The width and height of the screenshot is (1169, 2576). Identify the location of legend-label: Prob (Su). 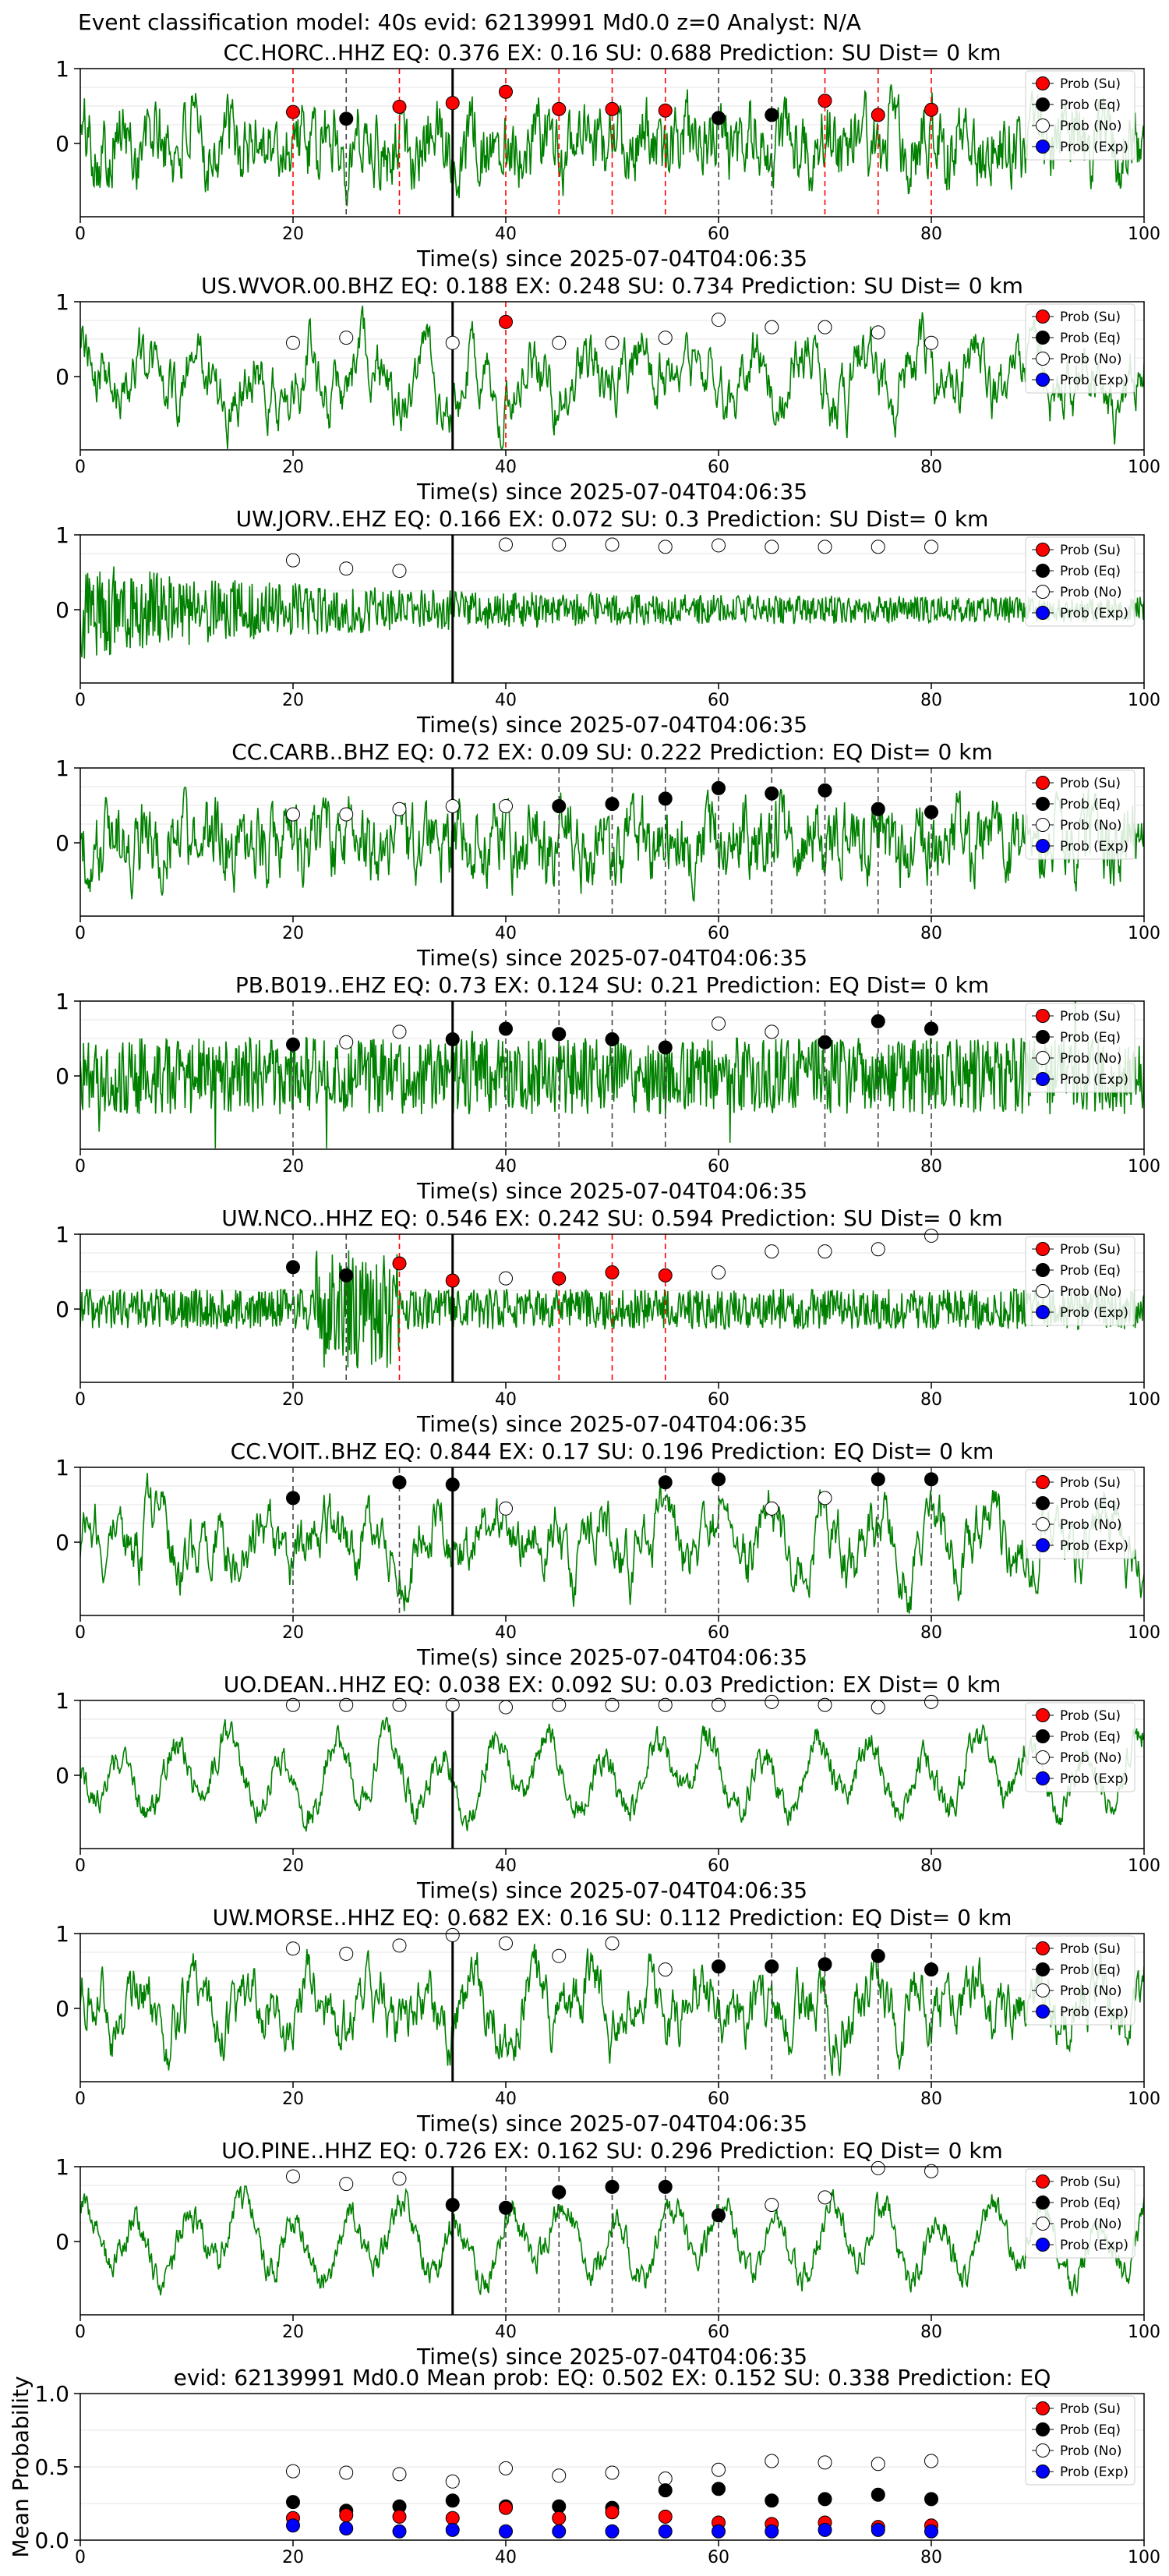
(1090, 84).